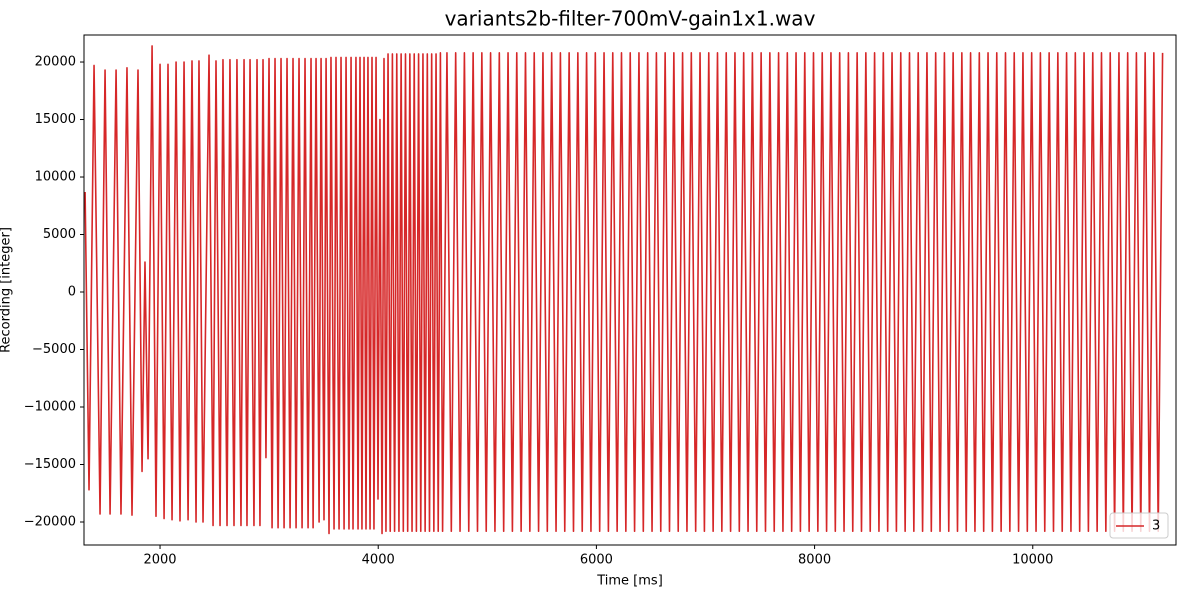 The width and height of the screenshot is (1200, 600). Describe the element at coordinates (596, 560) in the screenshot. I see `x-tick-label: 6000` at that location.